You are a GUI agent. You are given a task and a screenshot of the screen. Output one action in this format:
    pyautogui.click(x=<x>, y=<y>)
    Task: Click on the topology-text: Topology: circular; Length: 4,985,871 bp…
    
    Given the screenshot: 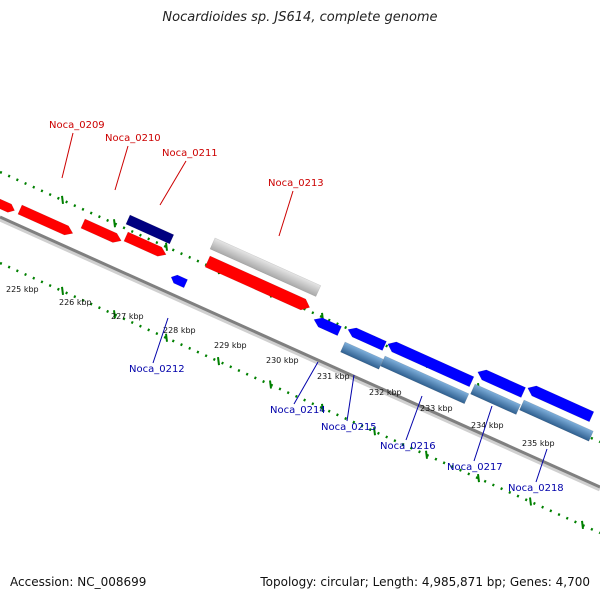 What is the action you would take?
    pyautogui.click(x=425, y=582)
    